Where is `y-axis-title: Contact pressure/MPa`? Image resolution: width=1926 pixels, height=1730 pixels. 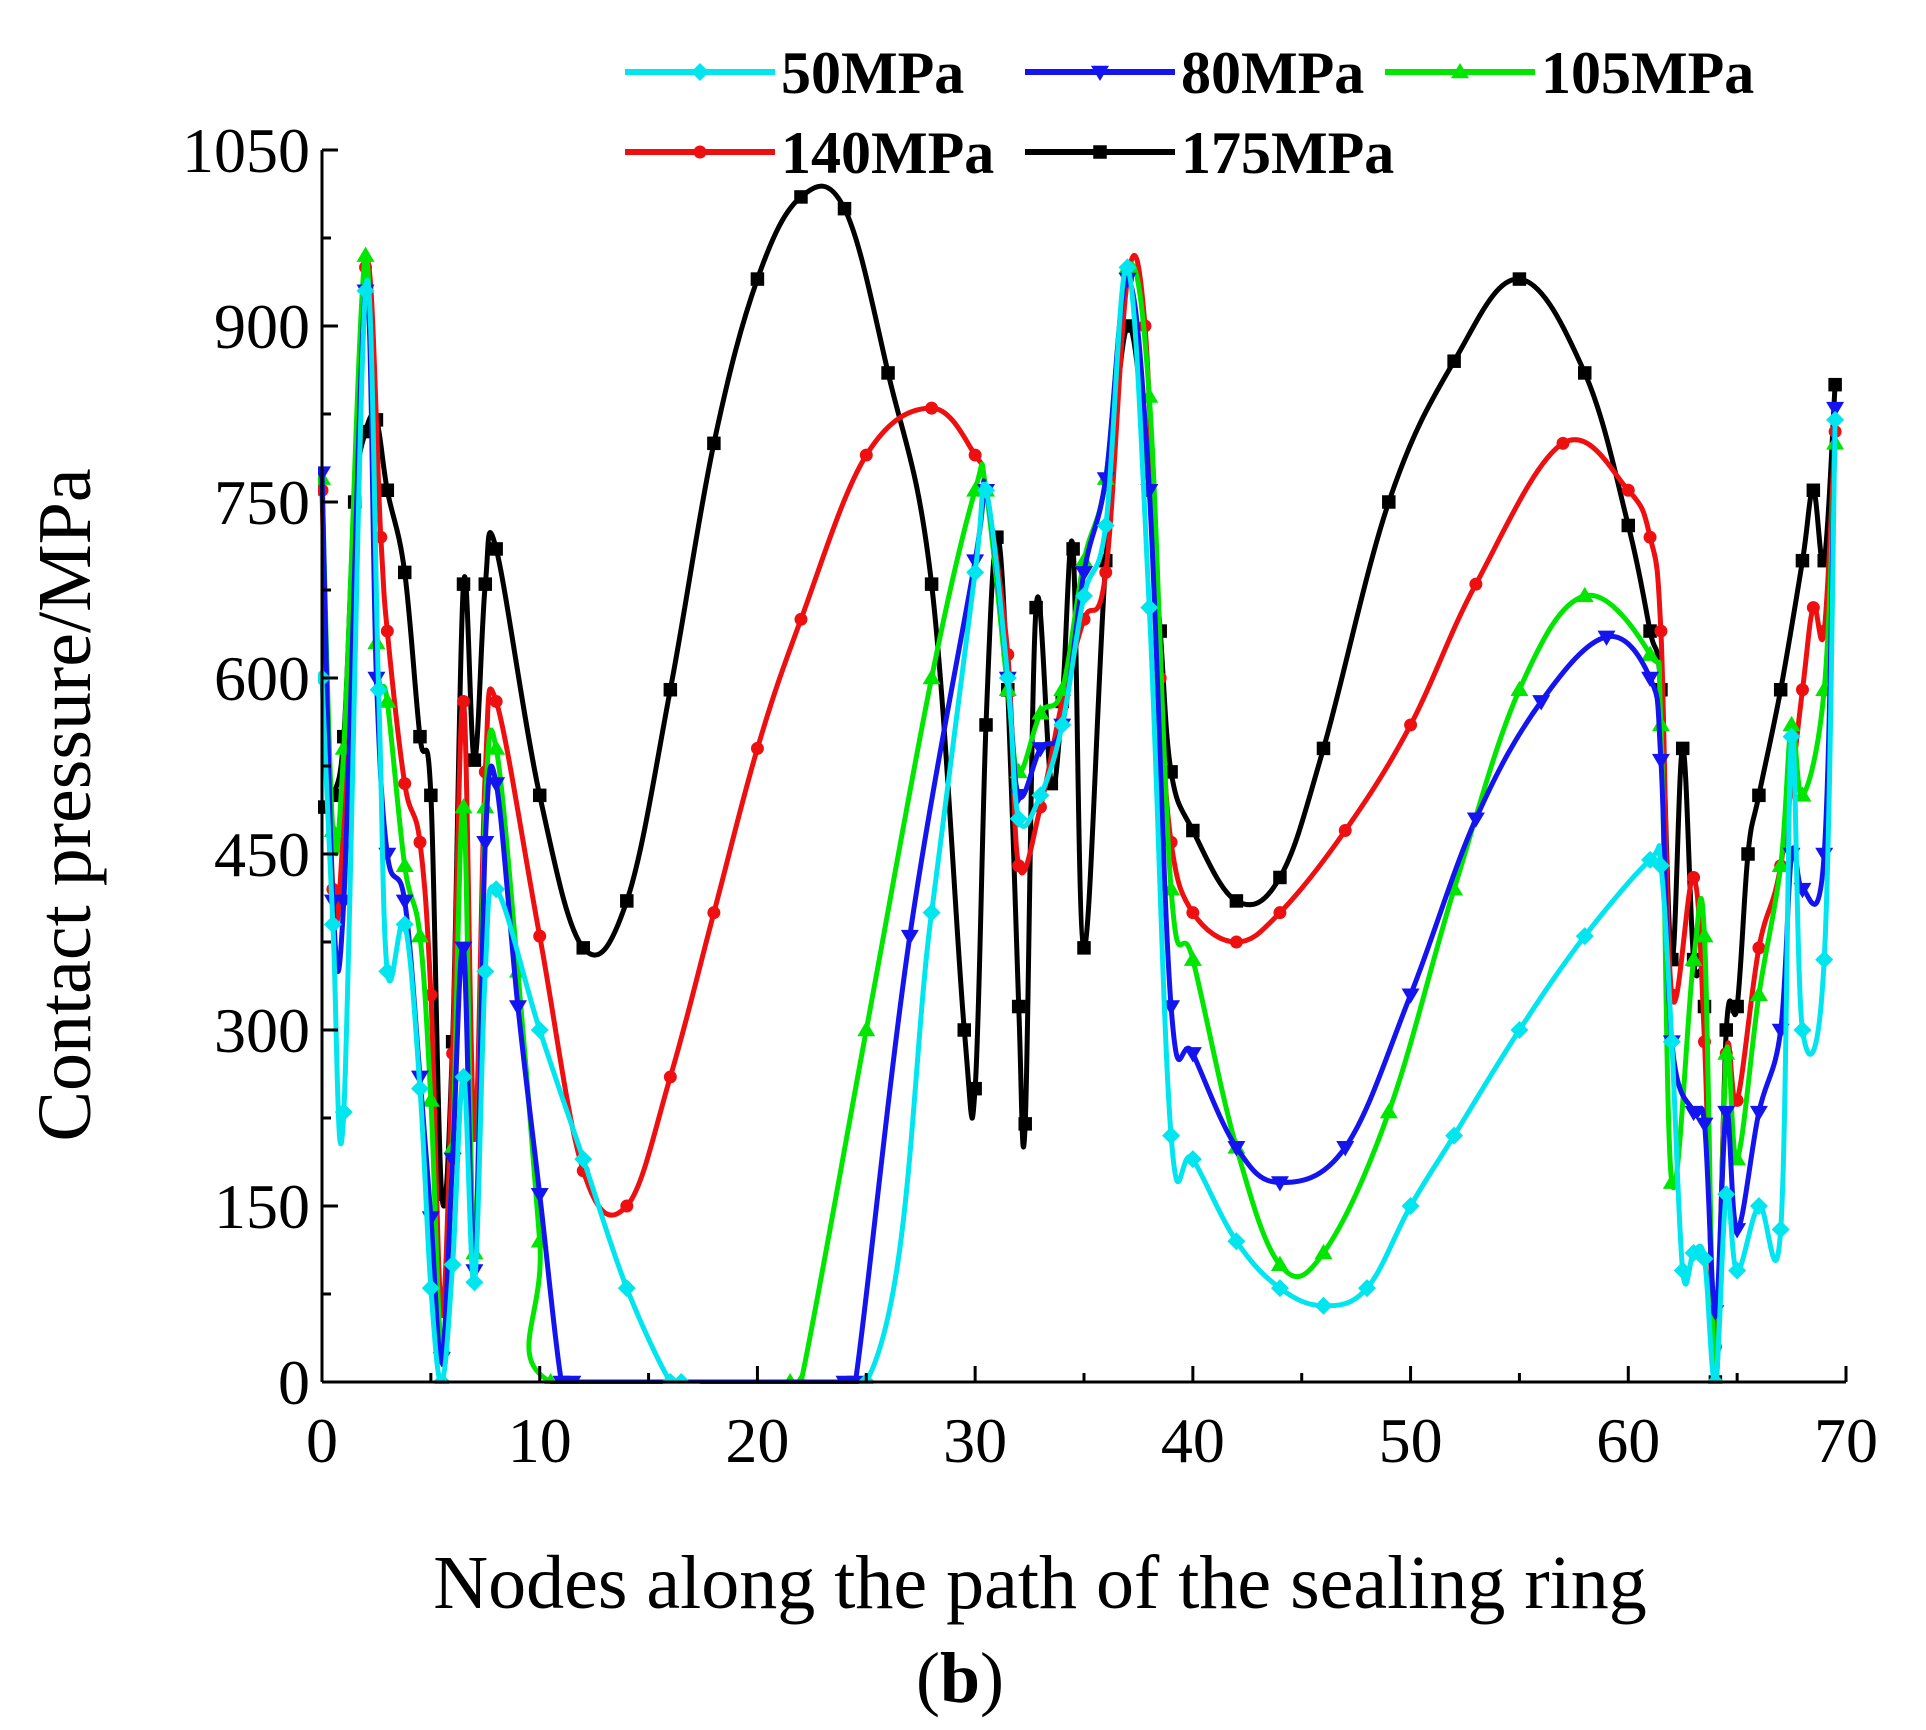
y-axis-title: Contact pressure/MPa is located at coordinates (65, 804).